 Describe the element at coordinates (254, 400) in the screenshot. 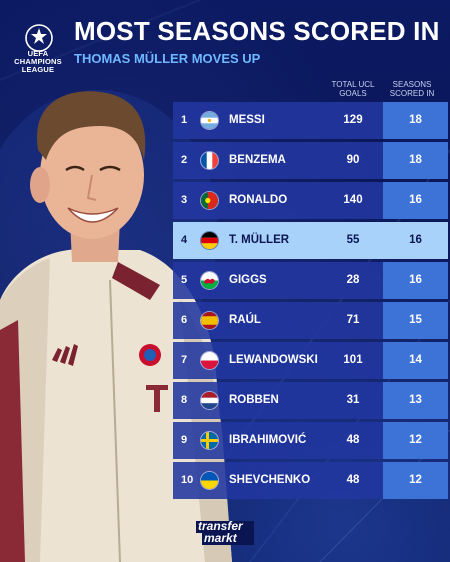

I see `player-name: ROBBEN` at that location.